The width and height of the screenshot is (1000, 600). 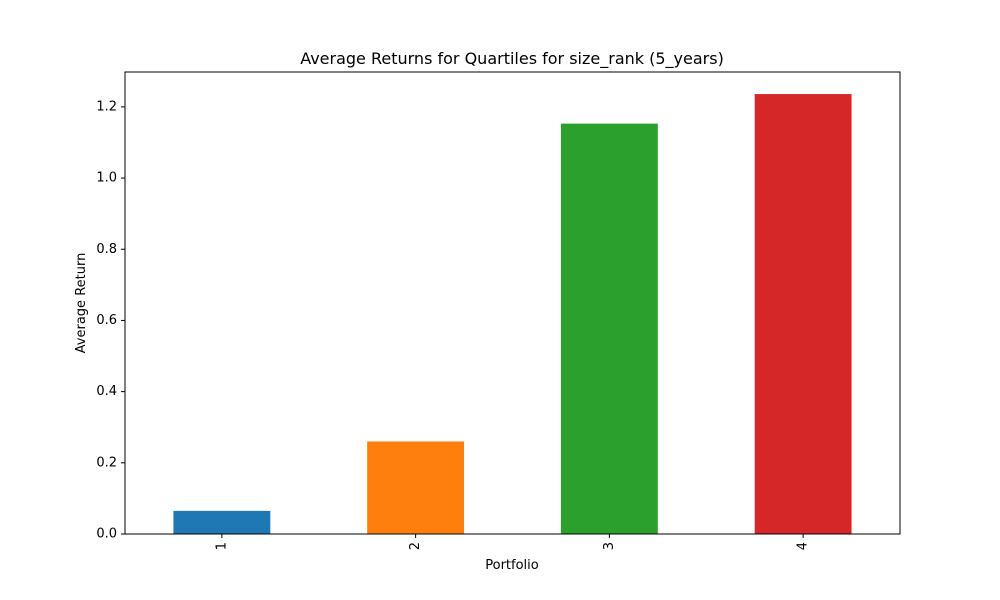 What do you see at coordinates (106, 249) in the screenshot?
I see `y-tick-label: 0.8` at bounding box center [106, 249].